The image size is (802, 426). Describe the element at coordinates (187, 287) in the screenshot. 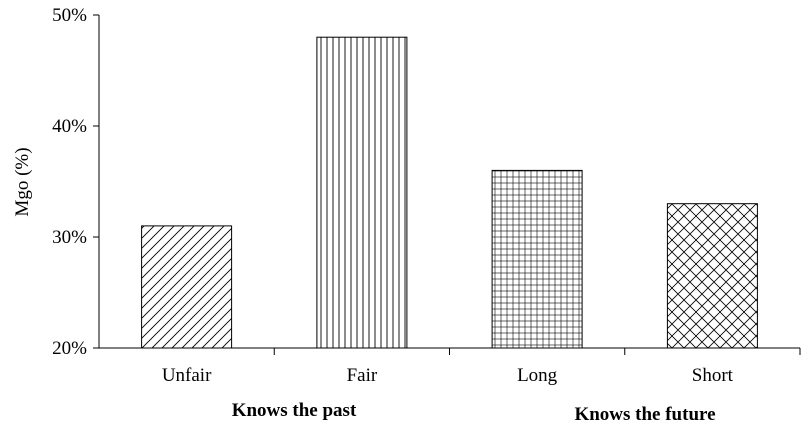

I see `bar-unfair` at that location.